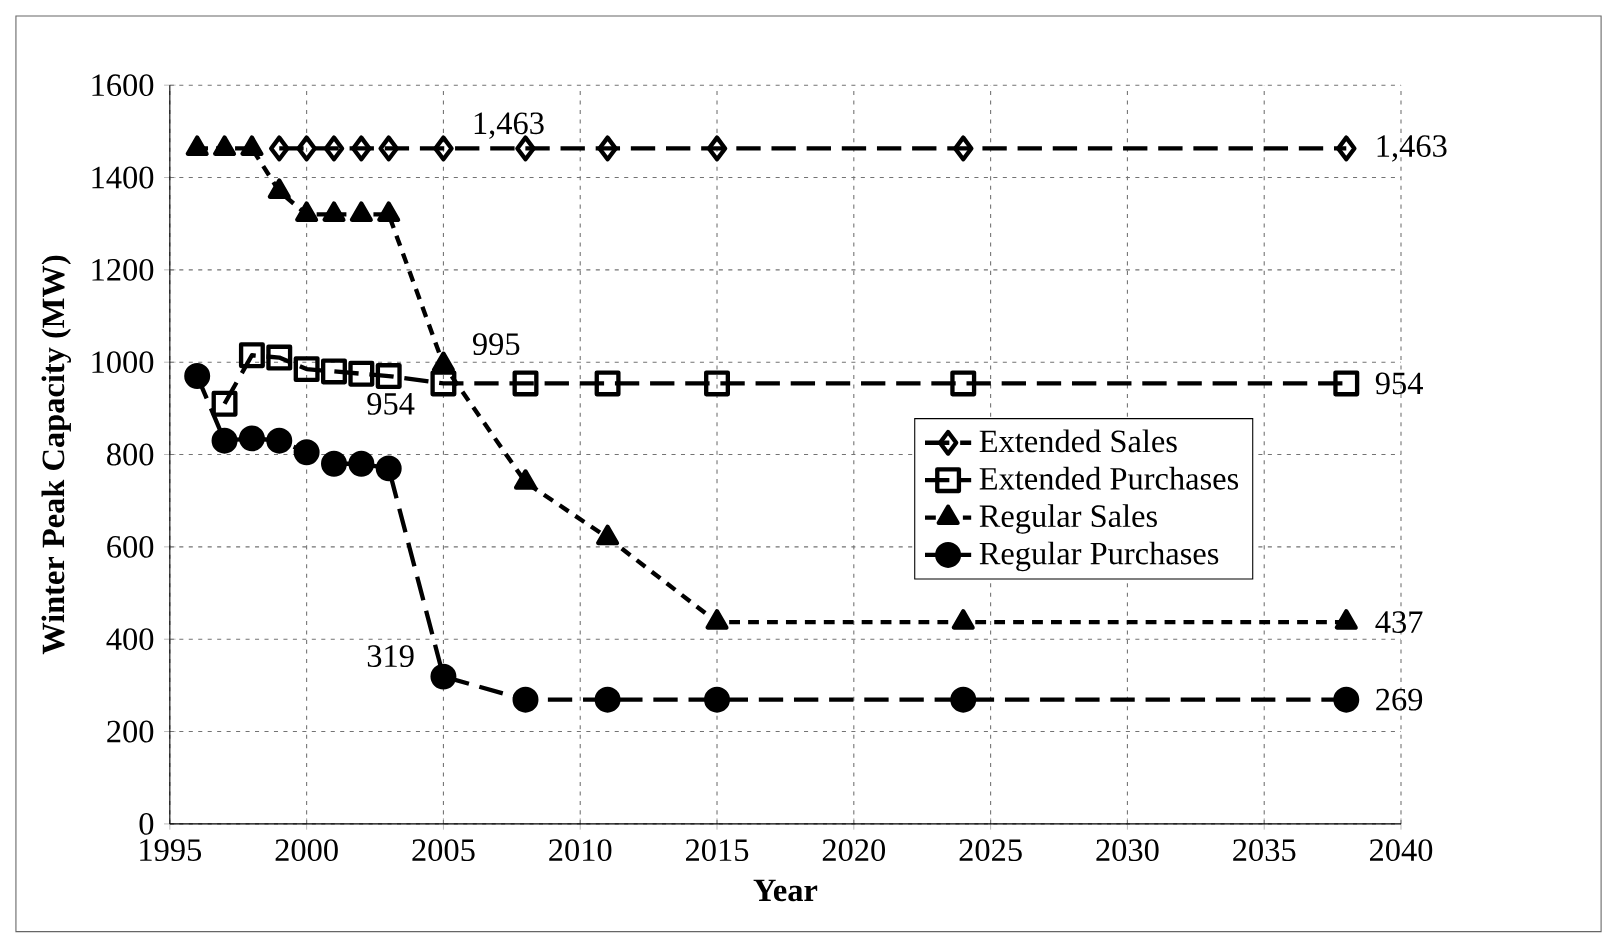 The height and width of the screenshot is (948, 1617). What do you see at coordinates (56, 455) in the screenshot?
I see `y-axis-title: Winter Peak Capacity (MW)` at bounding box center [56, 455].